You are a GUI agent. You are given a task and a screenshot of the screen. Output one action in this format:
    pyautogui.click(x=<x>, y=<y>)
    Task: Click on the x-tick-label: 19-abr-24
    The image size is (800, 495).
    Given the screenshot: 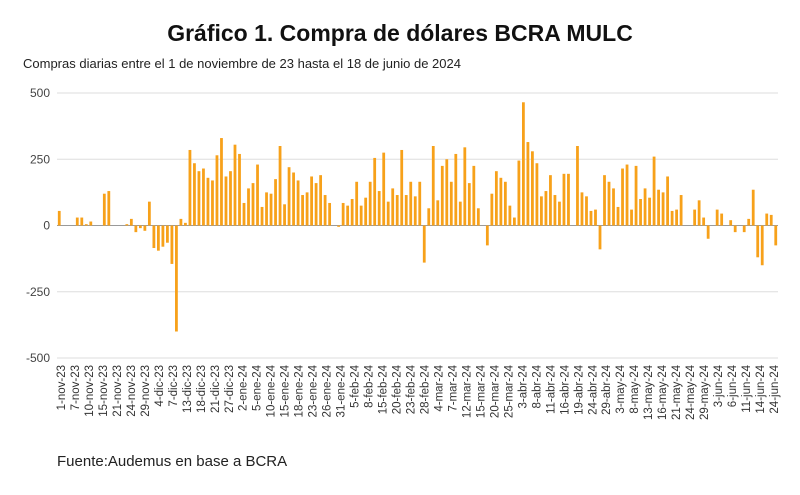 What is the action you would take?
    pyautogui.click(x=579, y=389)
    